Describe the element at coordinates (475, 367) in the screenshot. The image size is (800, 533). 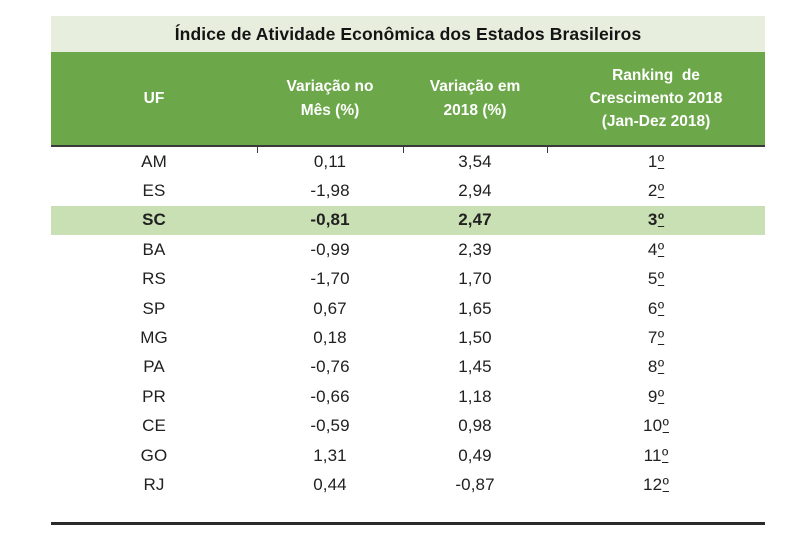
I see `var-2018-cell: 1,45` at that location.